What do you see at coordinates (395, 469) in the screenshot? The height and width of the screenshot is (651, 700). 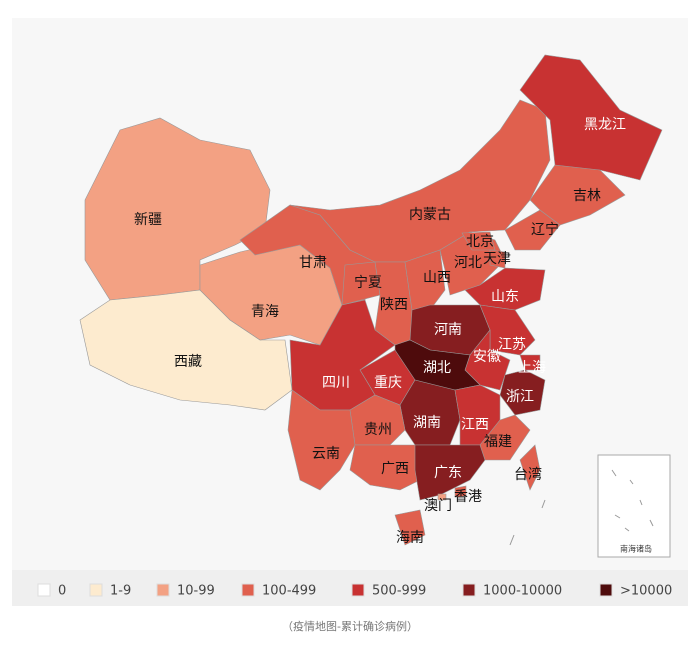 I see `province-label: 广西` at bounding box center [395, 469].